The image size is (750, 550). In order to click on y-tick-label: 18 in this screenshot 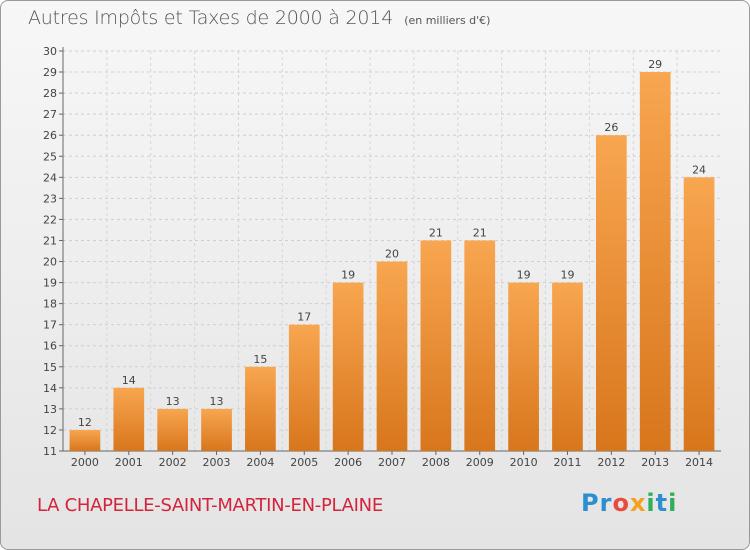, I will do `click(50, 304)`.